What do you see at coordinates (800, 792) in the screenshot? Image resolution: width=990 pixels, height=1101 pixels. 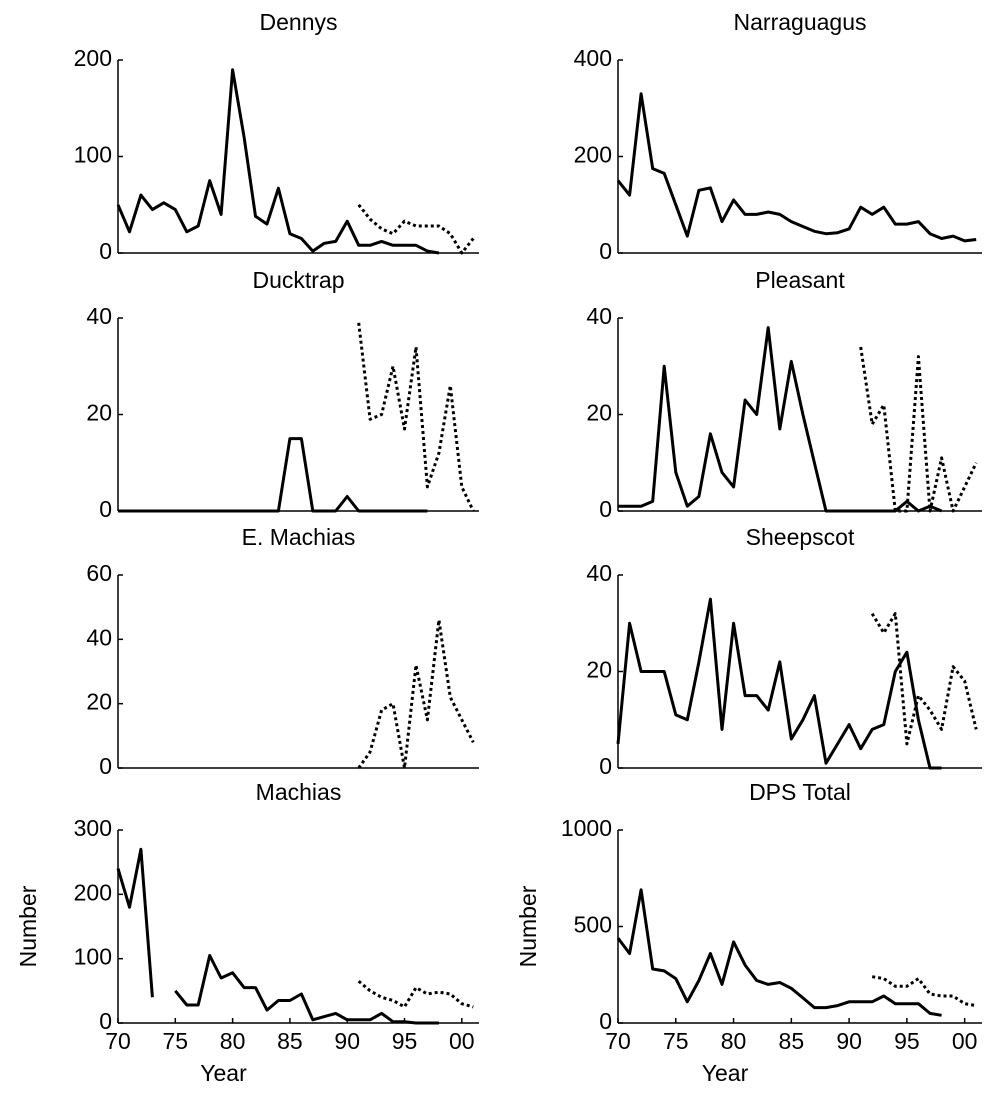 I see `panel-title: DPS Total` at bounding box center [800, 792].